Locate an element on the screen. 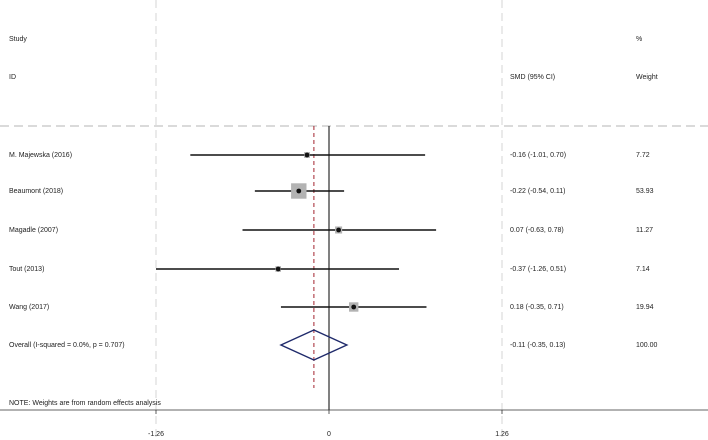  overall-weight-text: 100.00 is located at coordinates (647, 345).